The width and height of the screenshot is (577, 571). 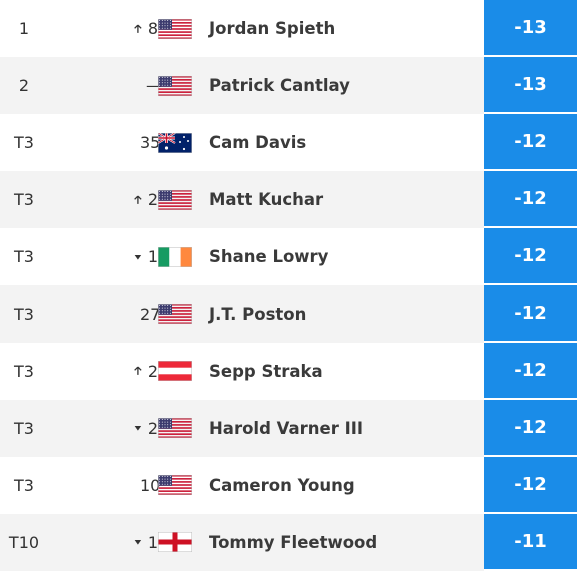 What do you see at coordinates (105, 85) in the screenshot?
I see `movement: —` at bounding box center [105, 85].